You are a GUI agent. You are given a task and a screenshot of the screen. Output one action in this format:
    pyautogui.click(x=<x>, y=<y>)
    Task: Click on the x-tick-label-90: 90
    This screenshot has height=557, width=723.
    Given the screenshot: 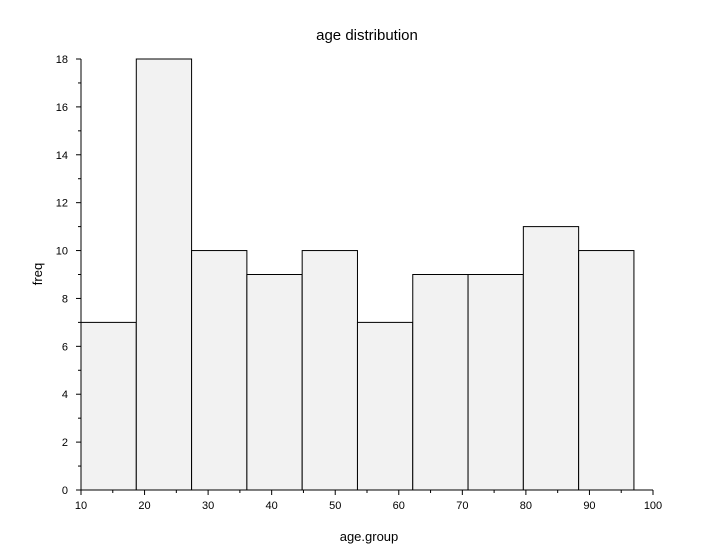 What is the action you would take?
    pyautogui.click(x=589, y=506)
    